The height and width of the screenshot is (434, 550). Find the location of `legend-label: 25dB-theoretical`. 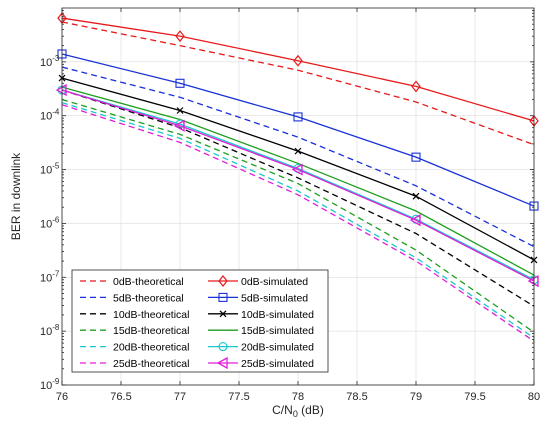

legend-label: 25dB-theoretical is located at coordinates (151, 364).